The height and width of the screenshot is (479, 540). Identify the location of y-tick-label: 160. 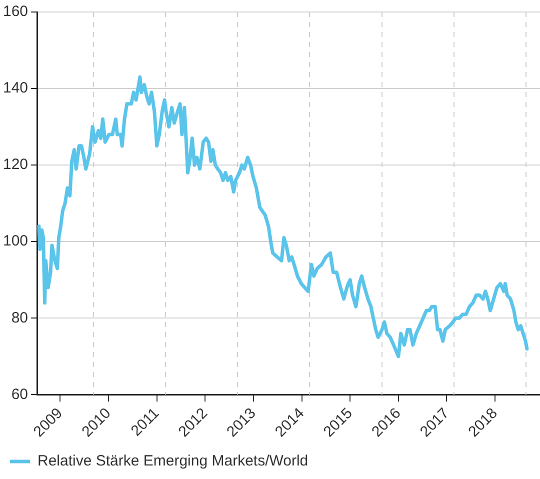
(15, 11).